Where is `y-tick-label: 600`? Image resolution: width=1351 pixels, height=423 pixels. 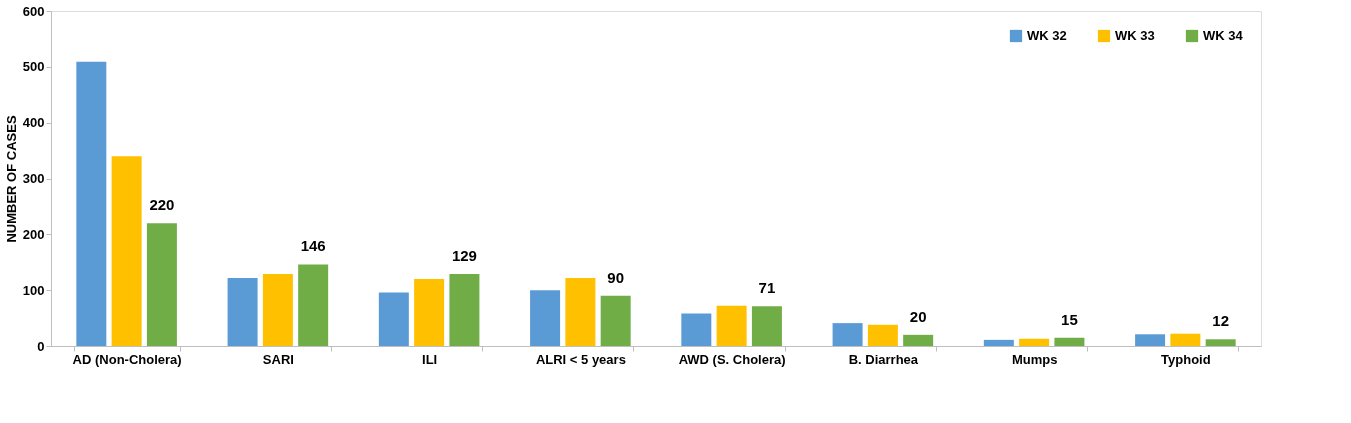
y-tick-label: 600 is located at coordinates (33, 11).